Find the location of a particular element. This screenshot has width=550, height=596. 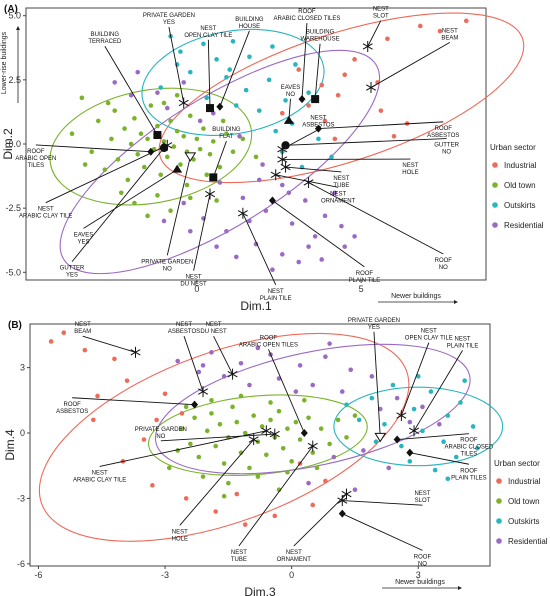

category-label: GUTTER is located at coordinates (446, 146).